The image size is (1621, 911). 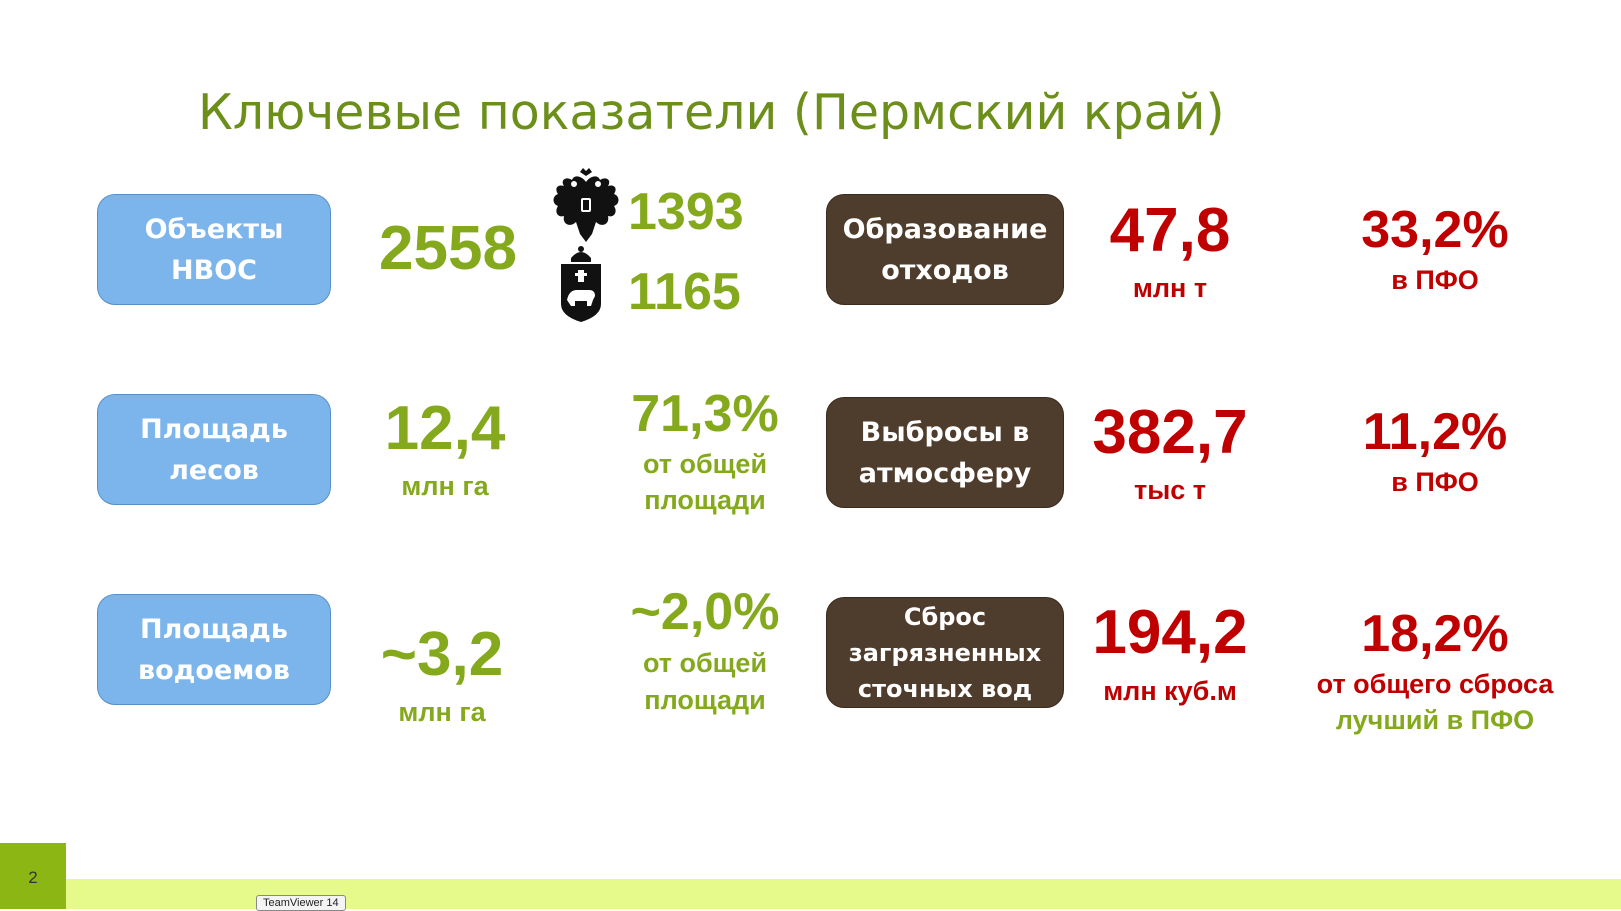 I want to click on label-wastewater-discharge: Сброс загрязненных сточных вод, so click(x=945, y=652).